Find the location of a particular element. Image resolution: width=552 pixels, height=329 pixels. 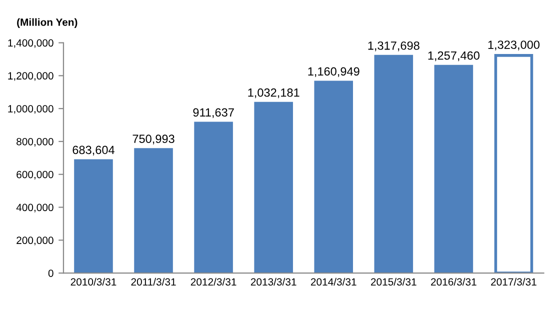

data-label: 1,032,181 is located at coordinates (274, 93).